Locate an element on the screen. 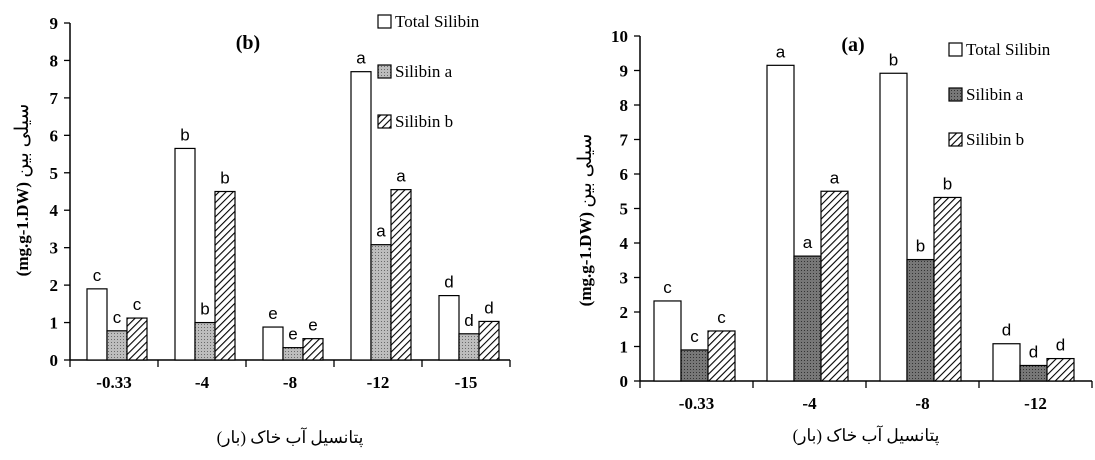  panel-label: (b) is located at coordinates (248, 43).